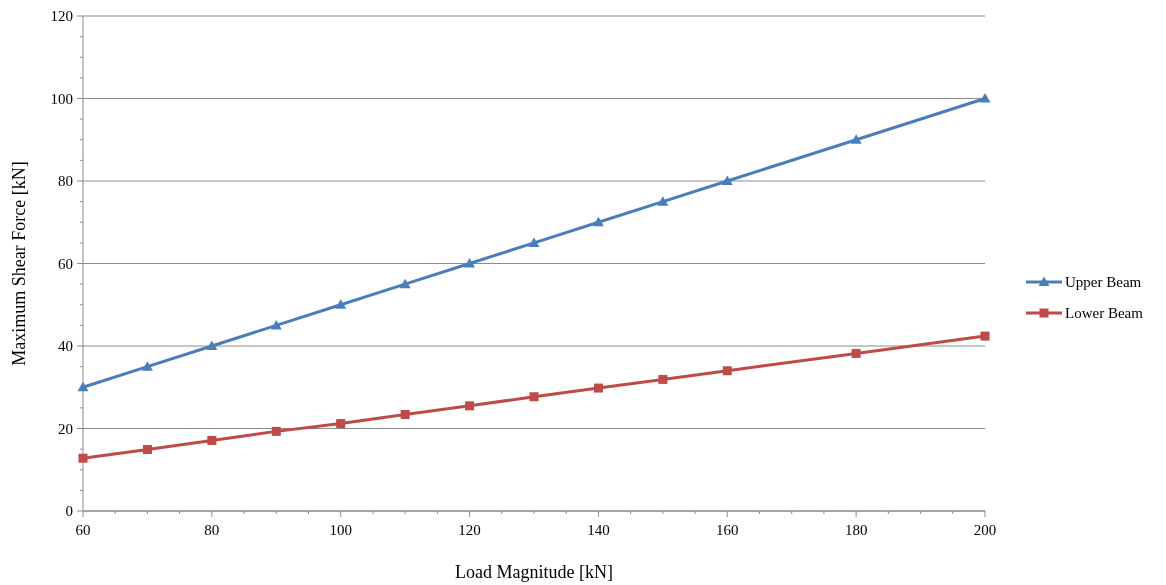 This screenshot has height=585, width=1166. I want to click on x-tick-label: 60, so click(83, 530).